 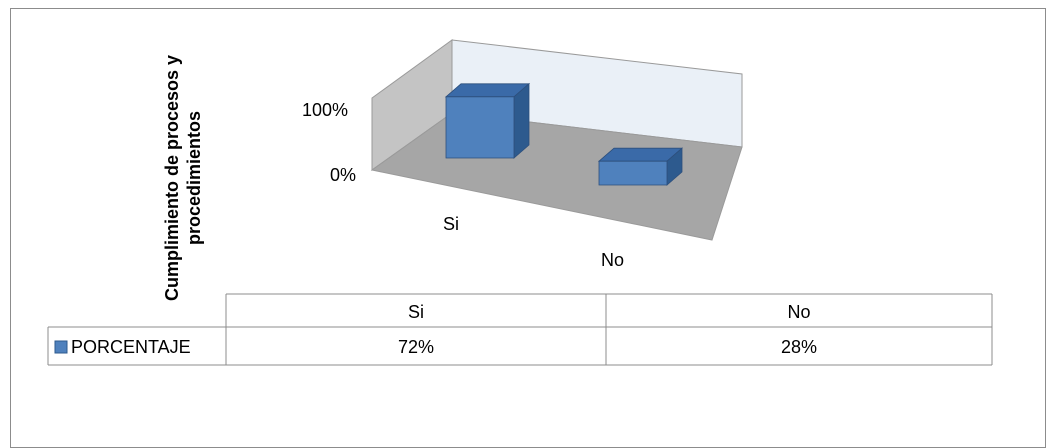 What do you see at coordinates (521, 120) in the screenshot?
I see `bar-si-side` at bounding box center [521, 120].